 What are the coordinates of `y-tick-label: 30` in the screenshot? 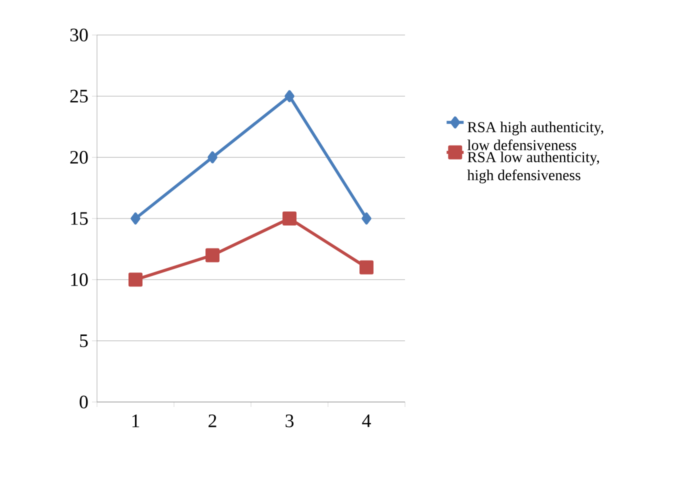 It's located at (79, 35).